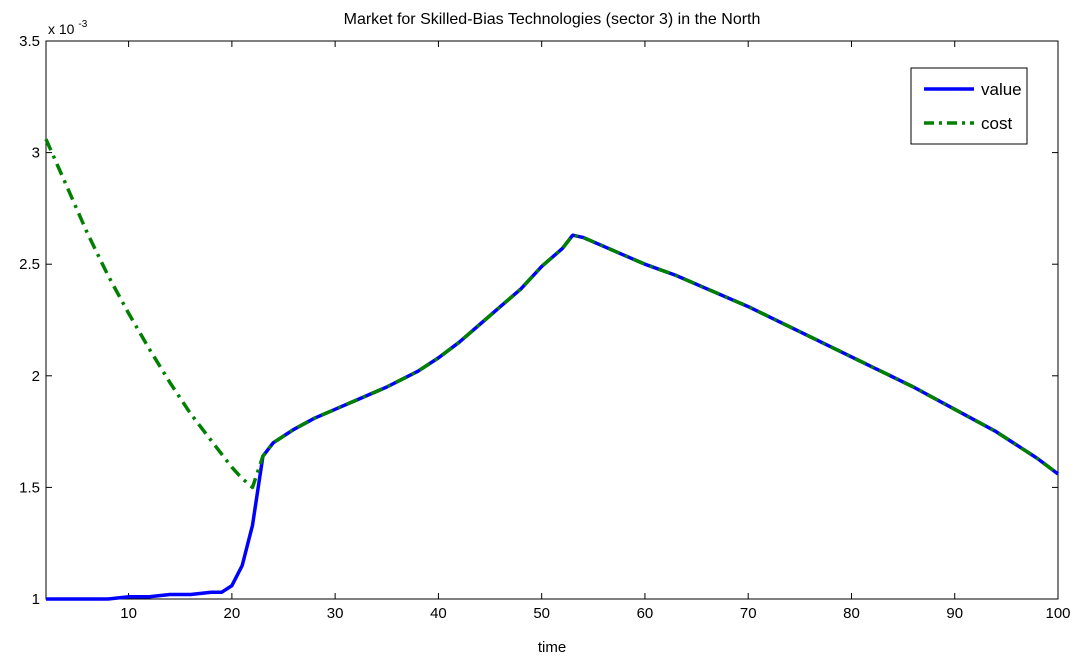 The image size is (1081, 663). I want to click on y-axis-scale-base: x 10, so click(61, 29).